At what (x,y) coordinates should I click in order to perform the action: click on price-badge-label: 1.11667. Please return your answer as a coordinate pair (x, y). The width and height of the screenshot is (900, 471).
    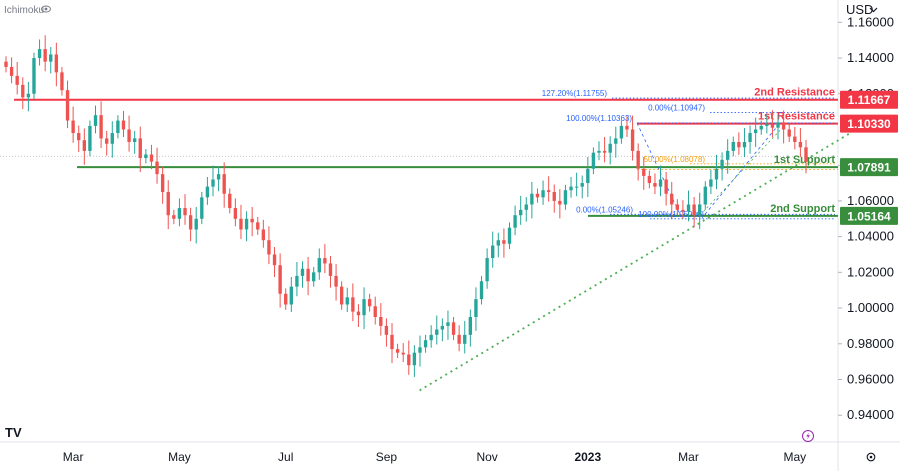
    Looking at the image, I should click on (869, 100).